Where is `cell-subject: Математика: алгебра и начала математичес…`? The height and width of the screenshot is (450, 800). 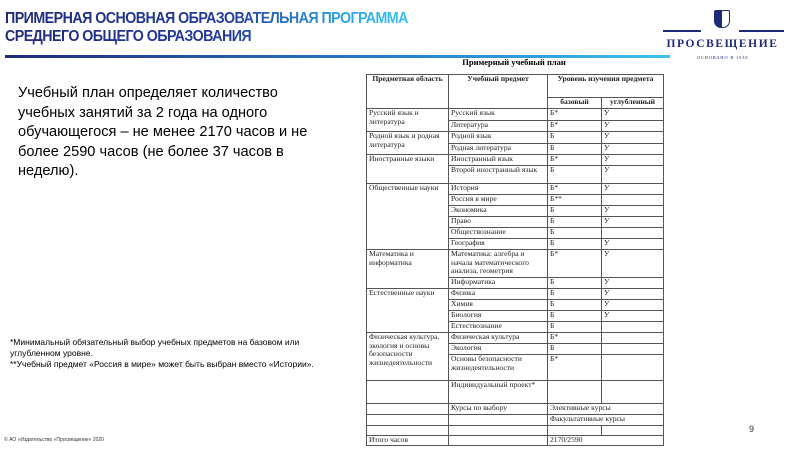
cell-subject: Математика: алгебра и начала математичес… is located at coordinates (498, 263).